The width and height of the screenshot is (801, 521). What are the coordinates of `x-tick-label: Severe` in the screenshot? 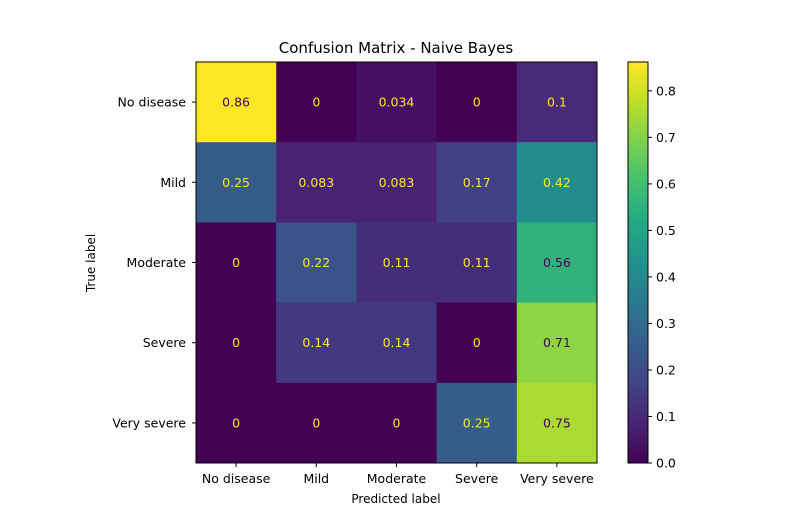 It's located at (477, 478).